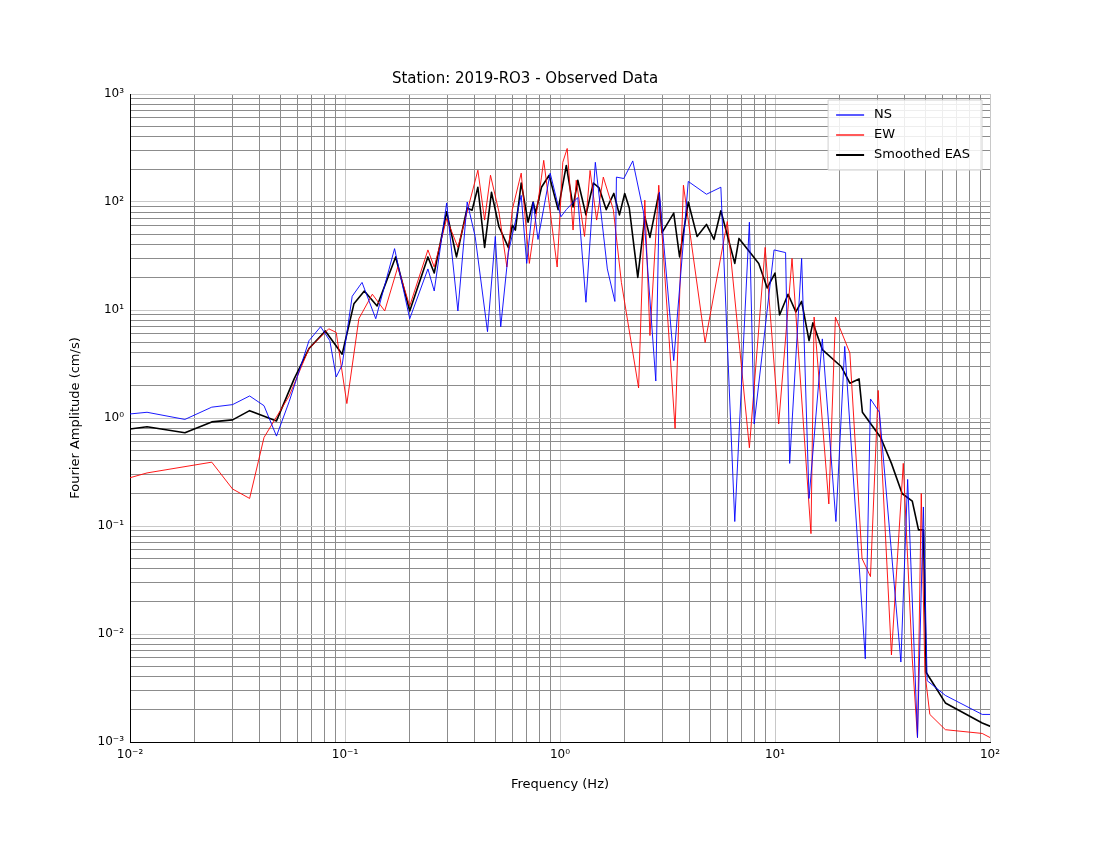 The height and width of the screenshot is (850, 1100). Describe the element at coordinates (883, 114) in the screenshot. I see `legend-label: NS` at that location.